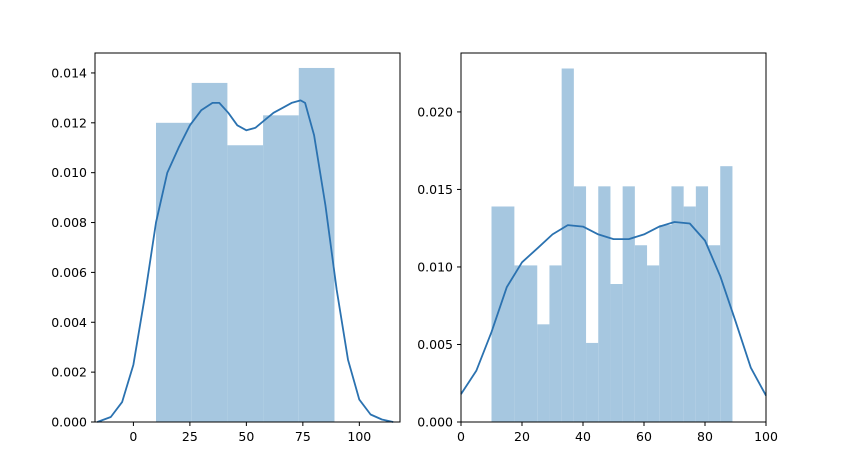 This screenshot has width=851, height=466. What do you see at coordinates (435, 111) in the screenshot?
I see `y-tick-label: 0.020` at bounding box center [435, 111].